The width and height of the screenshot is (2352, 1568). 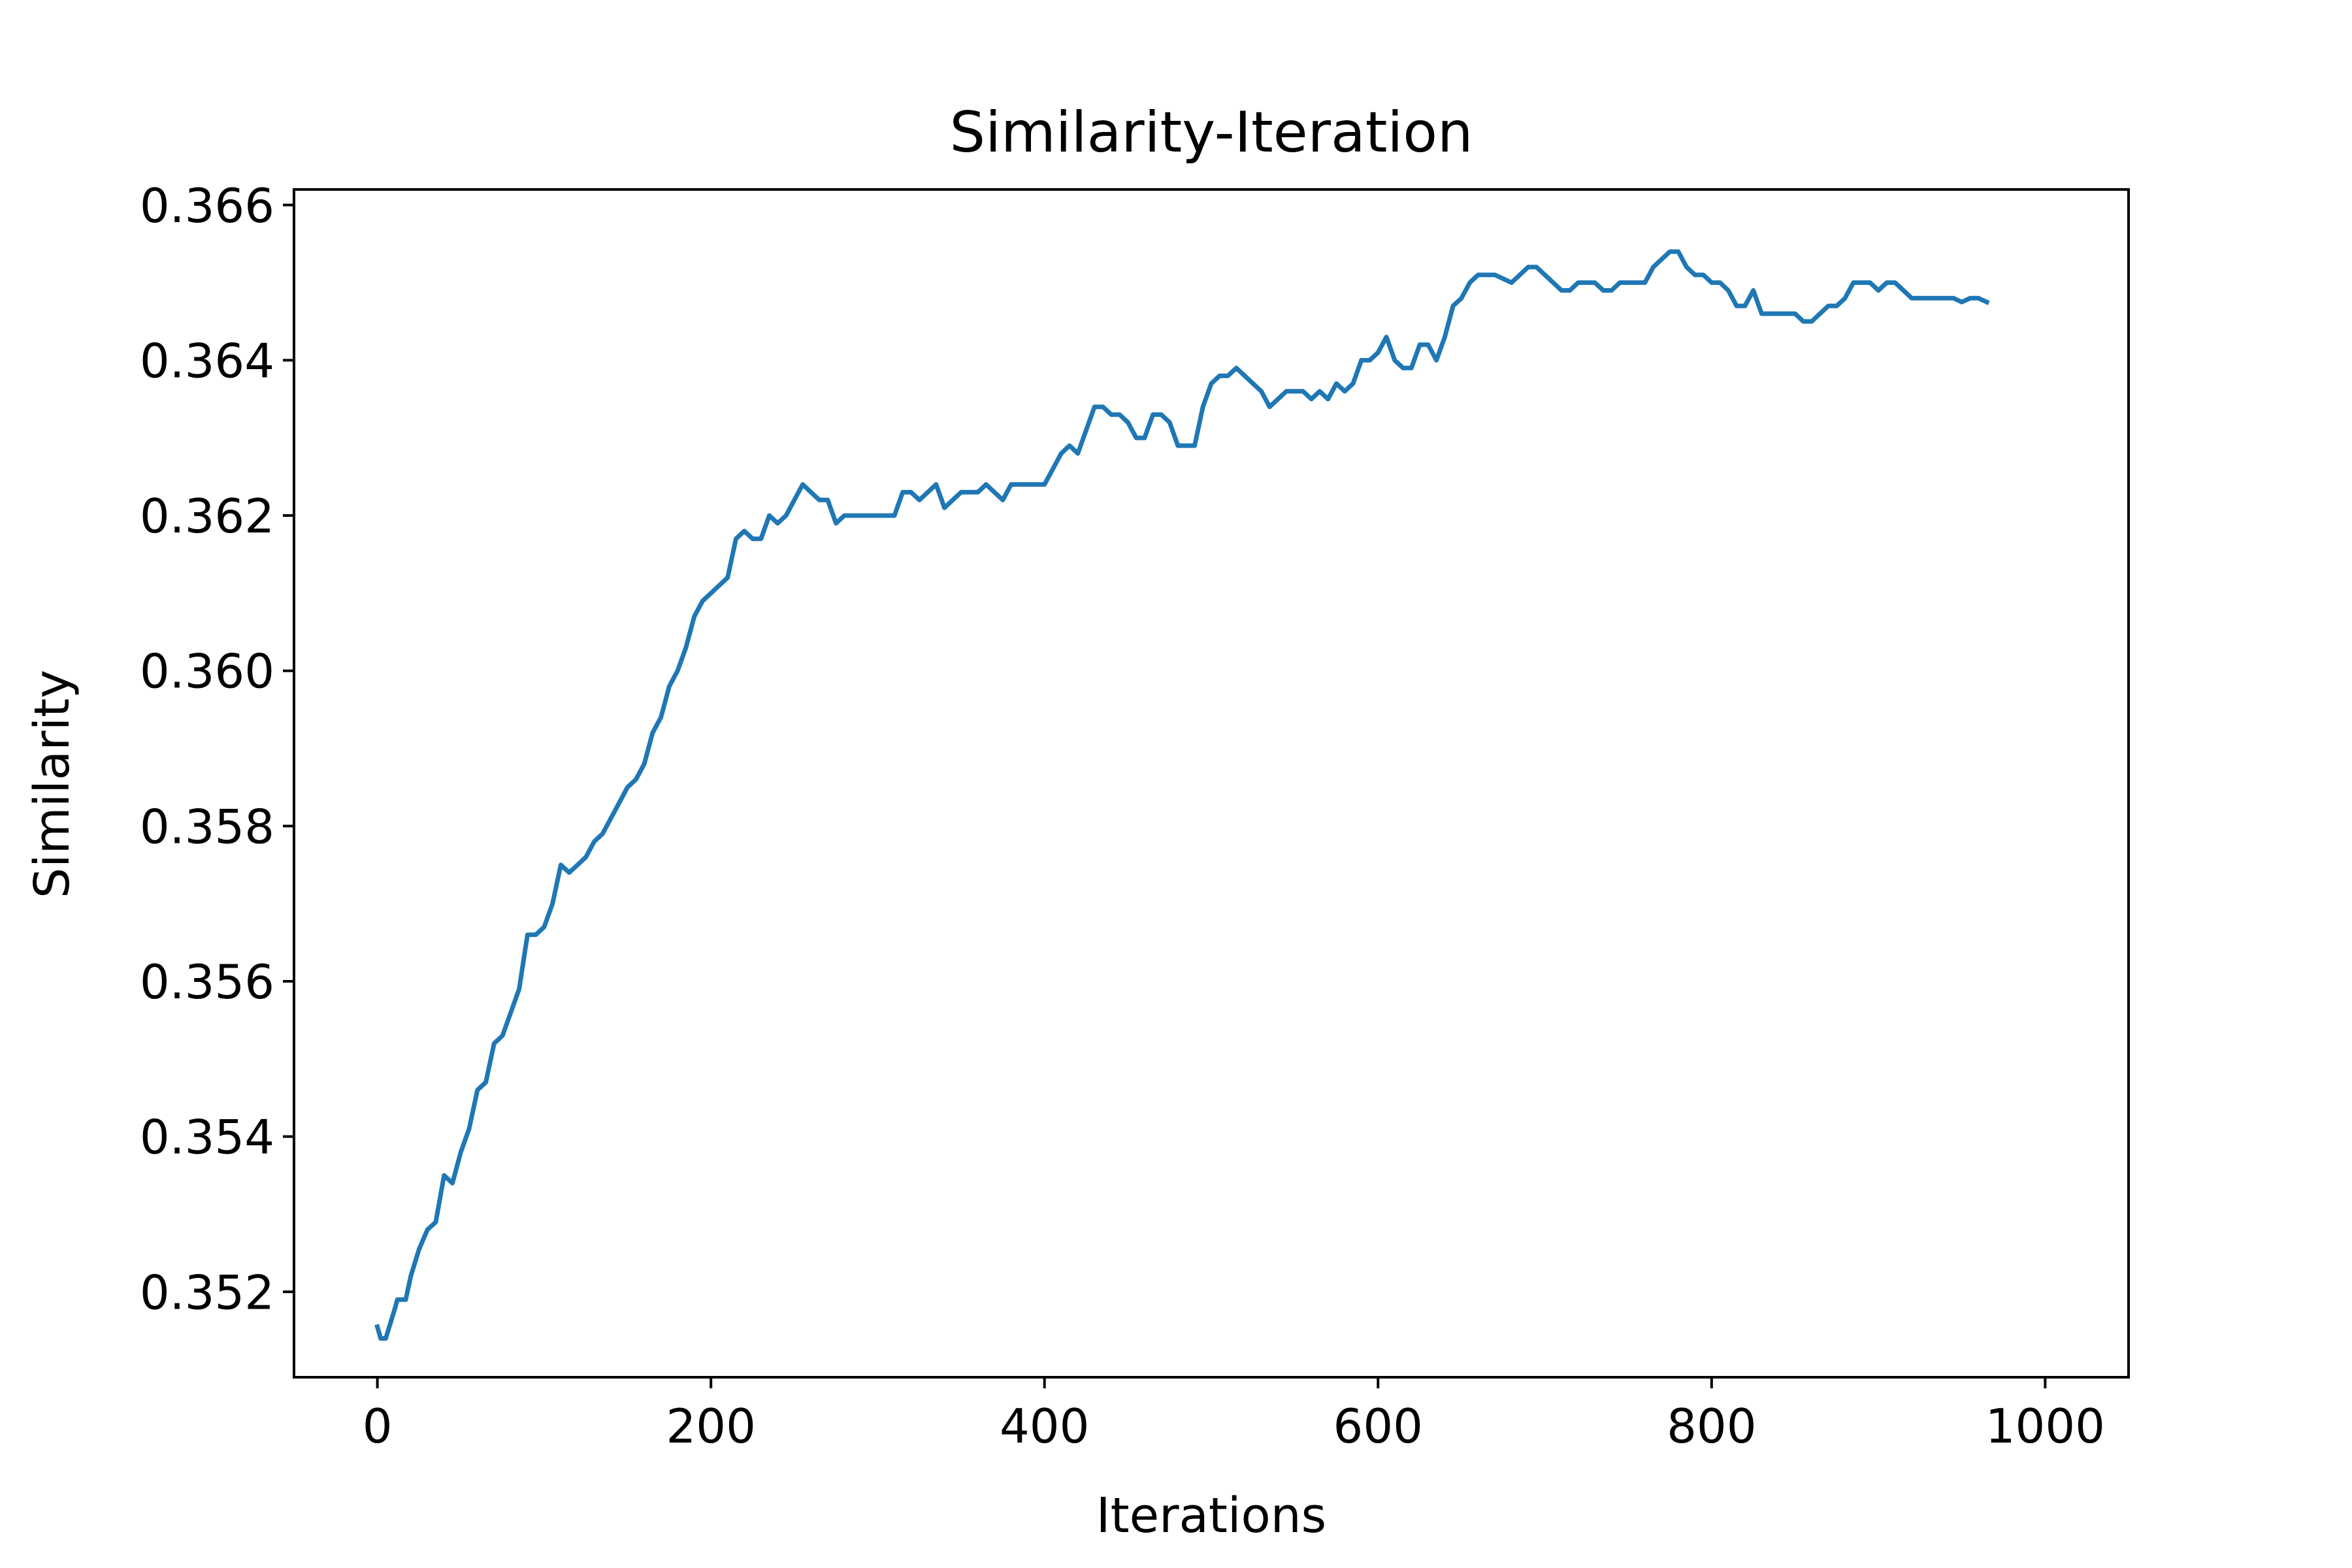 I want to click on y-tick-label: 0.354, so click(x=207, y=1137).